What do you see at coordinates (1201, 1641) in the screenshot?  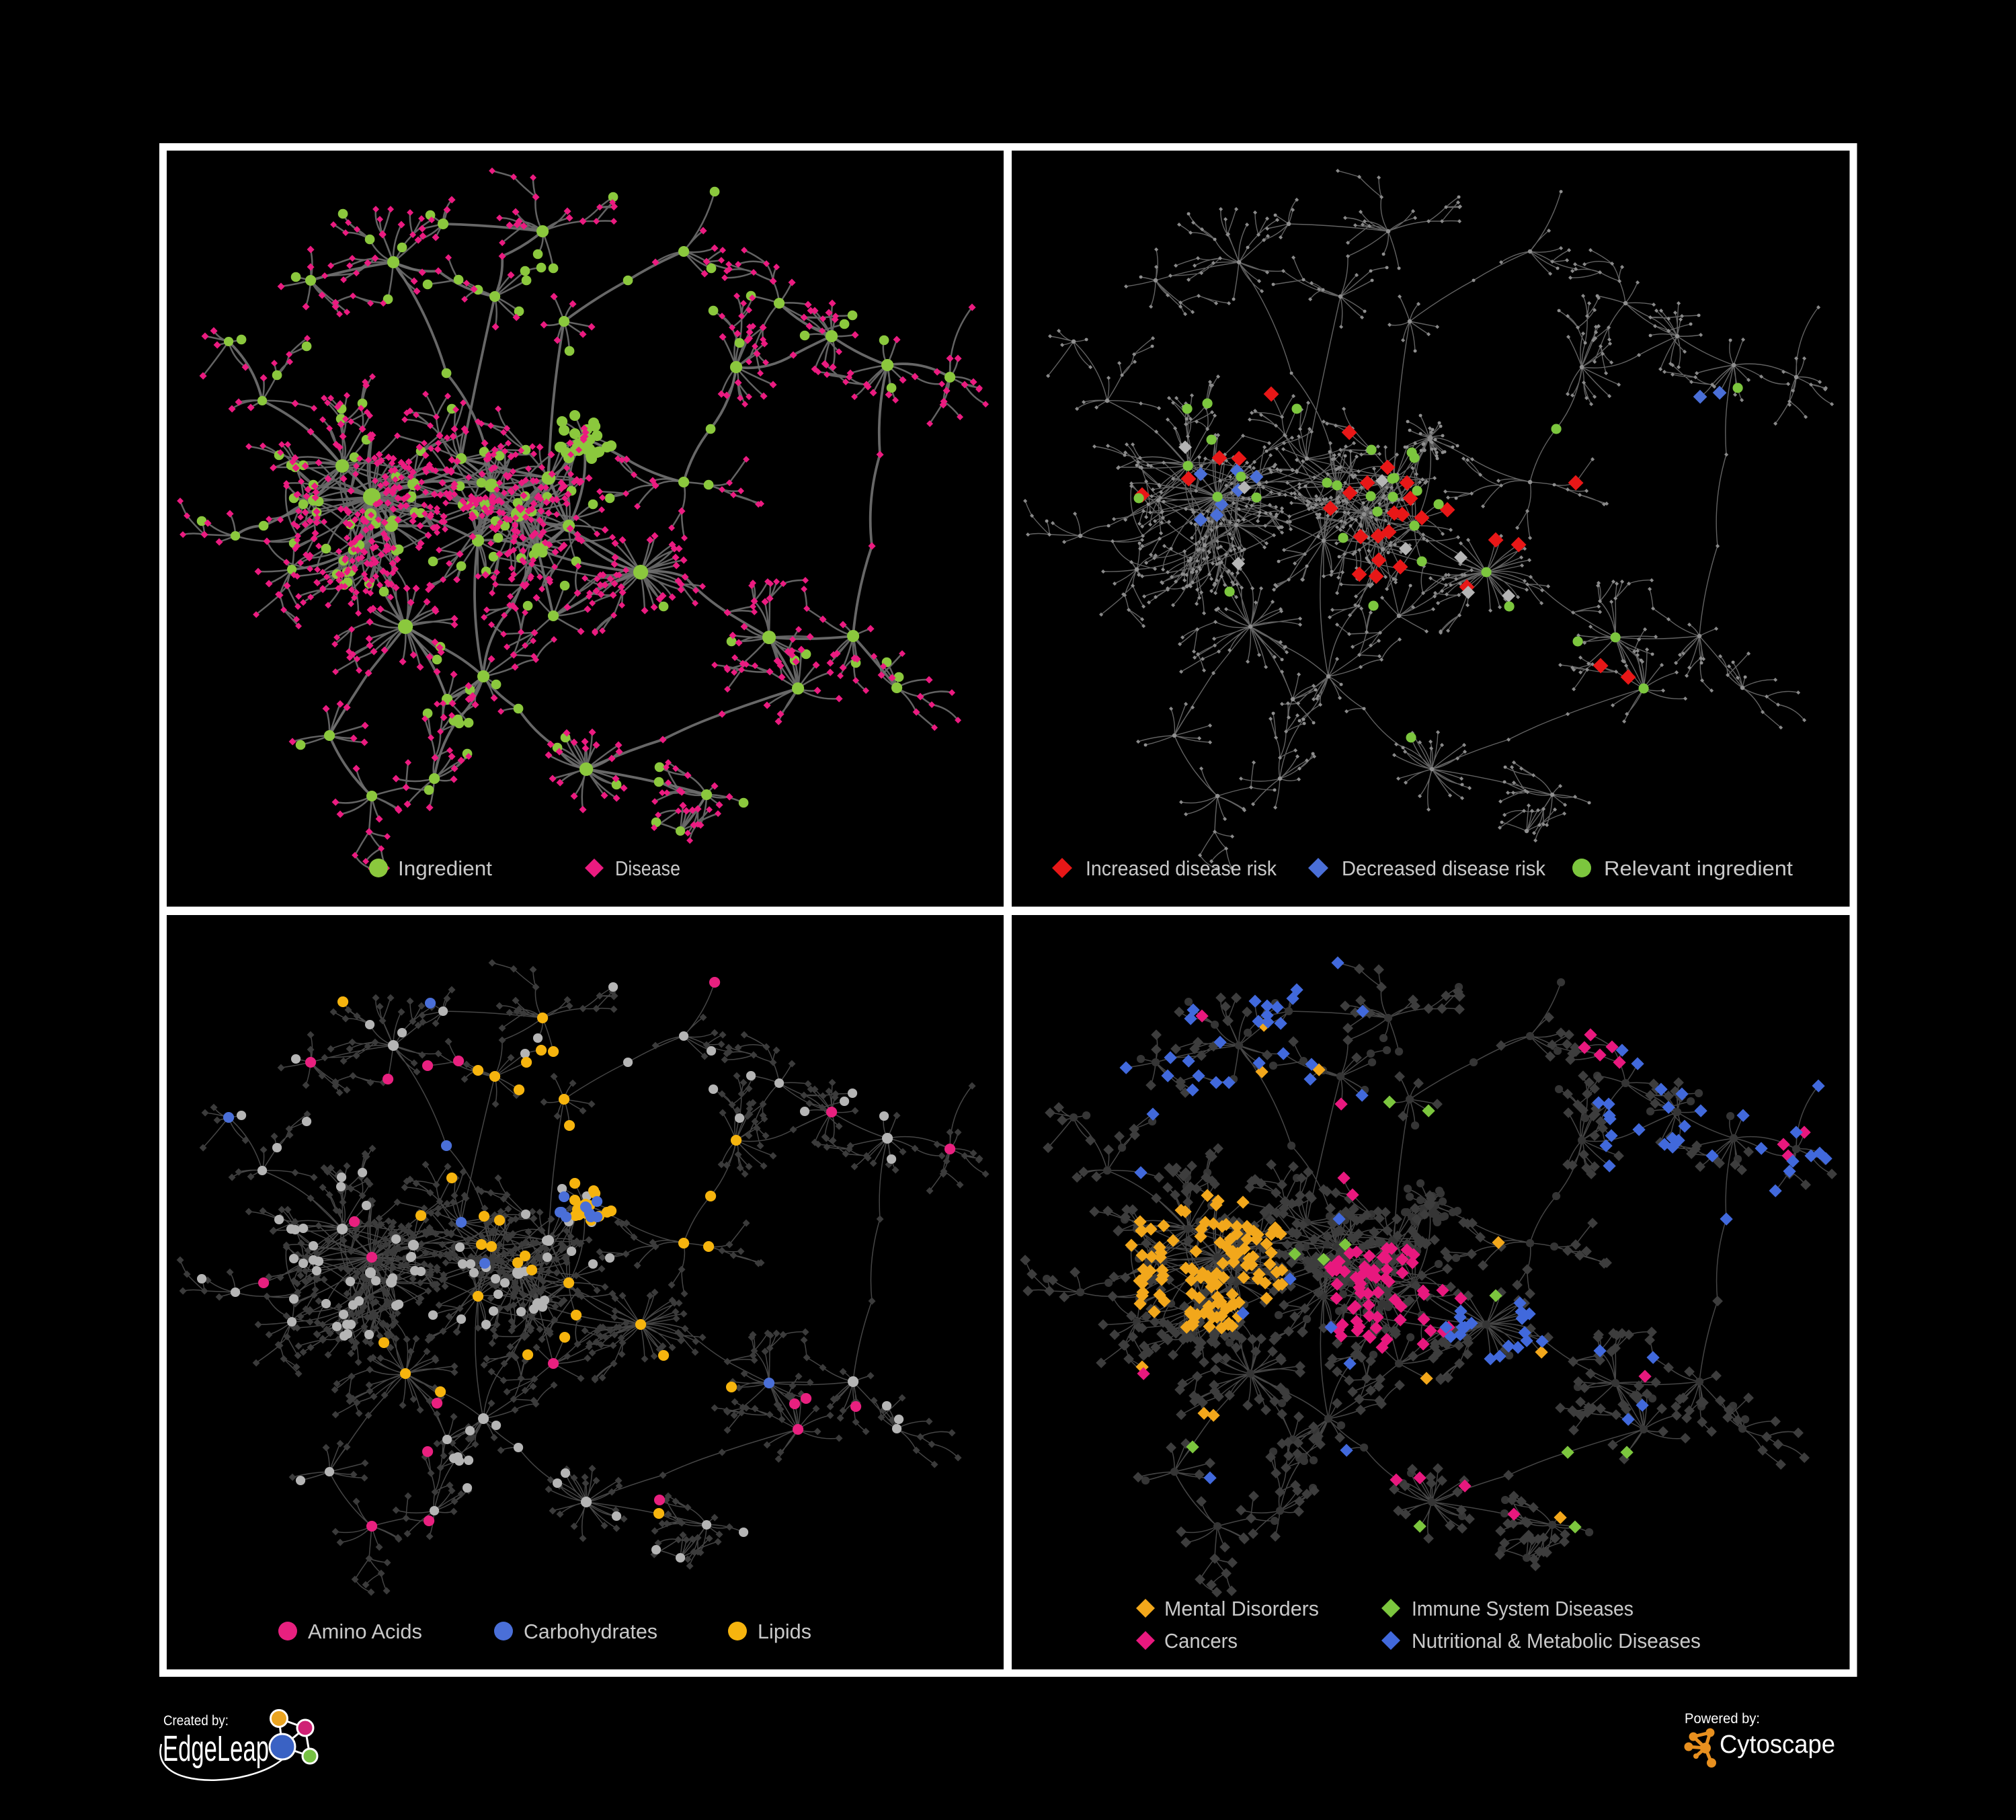 I see `svg-text: Cancers` at bounding box center [1201, 1641].